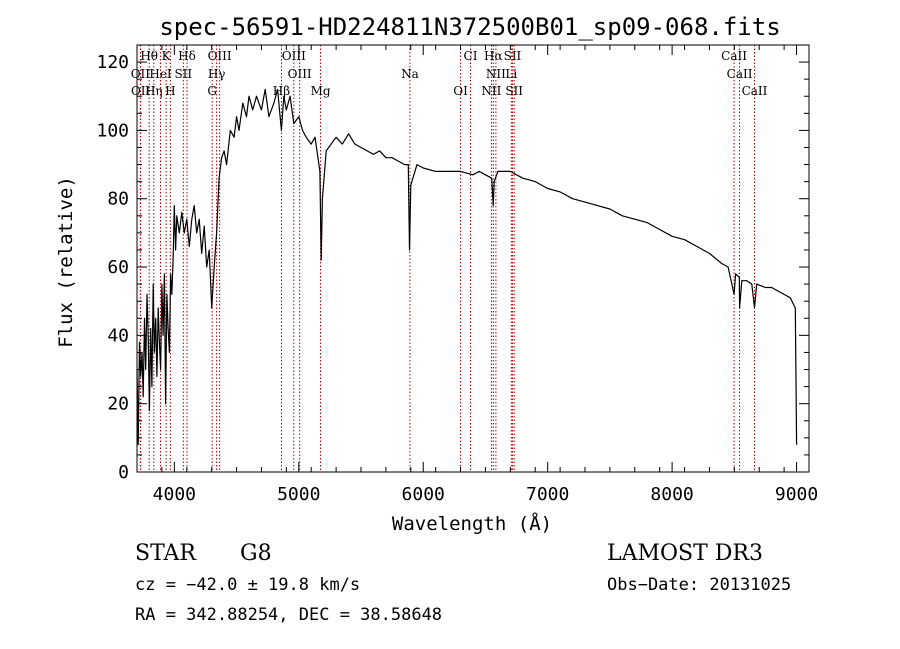  I want to click on spectral-line-label: HeI, so click(160, 74).